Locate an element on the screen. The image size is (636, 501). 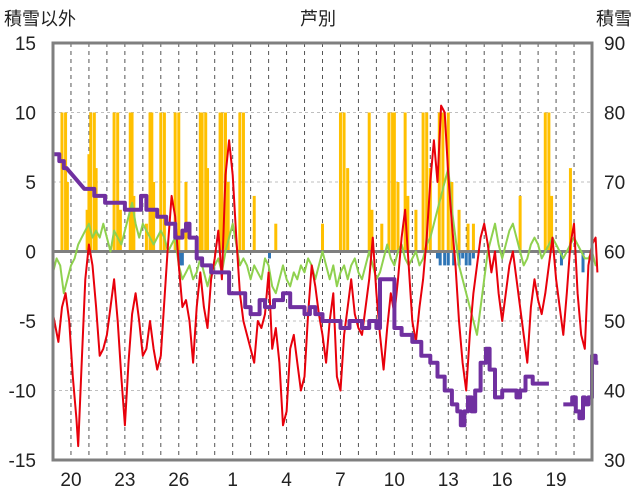
left-tick-label: -10 is located at coordinates (22, 392).